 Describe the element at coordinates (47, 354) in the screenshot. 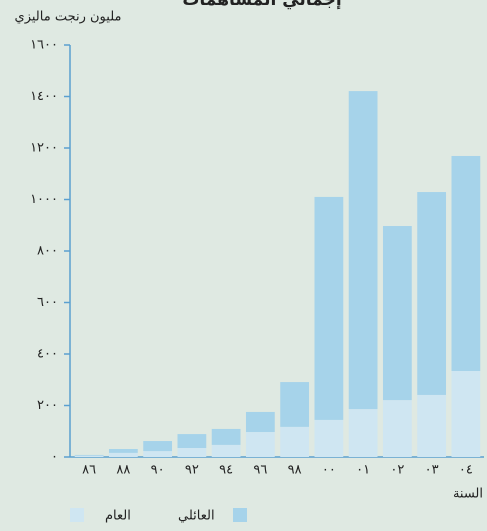

I see `y-tick-label: ٤٠٠` at that location.